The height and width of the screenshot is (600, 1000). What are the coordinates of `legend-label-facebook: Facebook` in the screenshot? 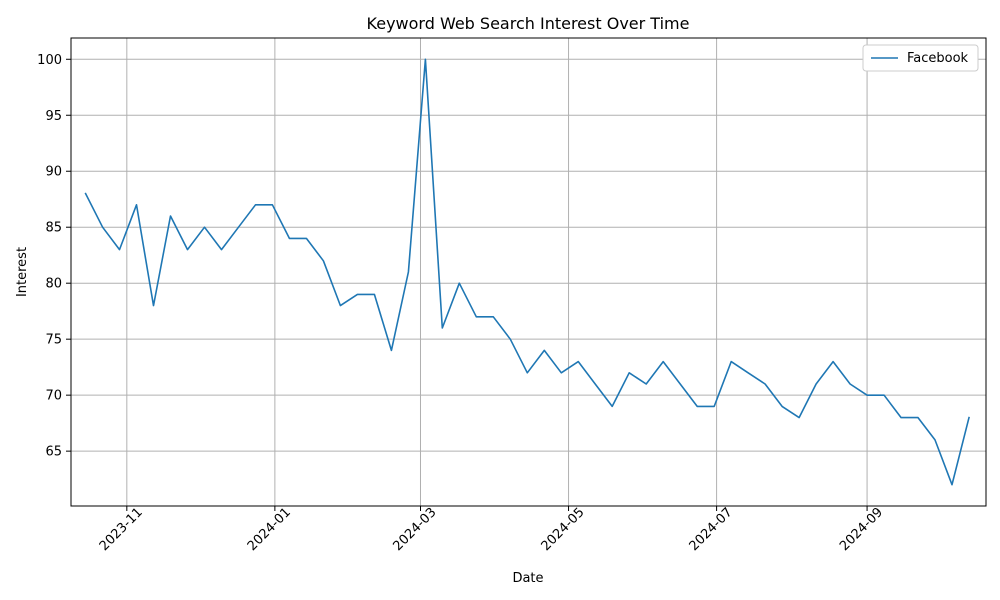 It's located at (938, 58).